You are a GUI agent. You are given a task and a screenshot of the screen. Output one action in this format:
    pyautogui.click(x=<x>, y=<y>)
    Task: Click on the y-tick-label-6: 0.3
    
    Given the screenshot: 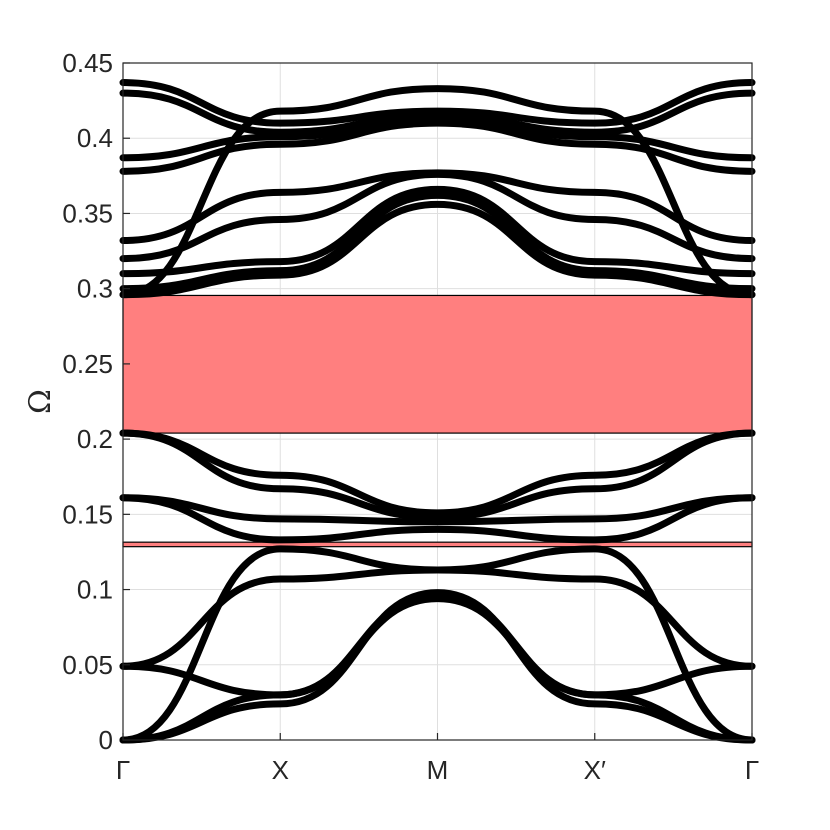 What is the action you would take?
    pyautogui.click(x=95, y=289)
    